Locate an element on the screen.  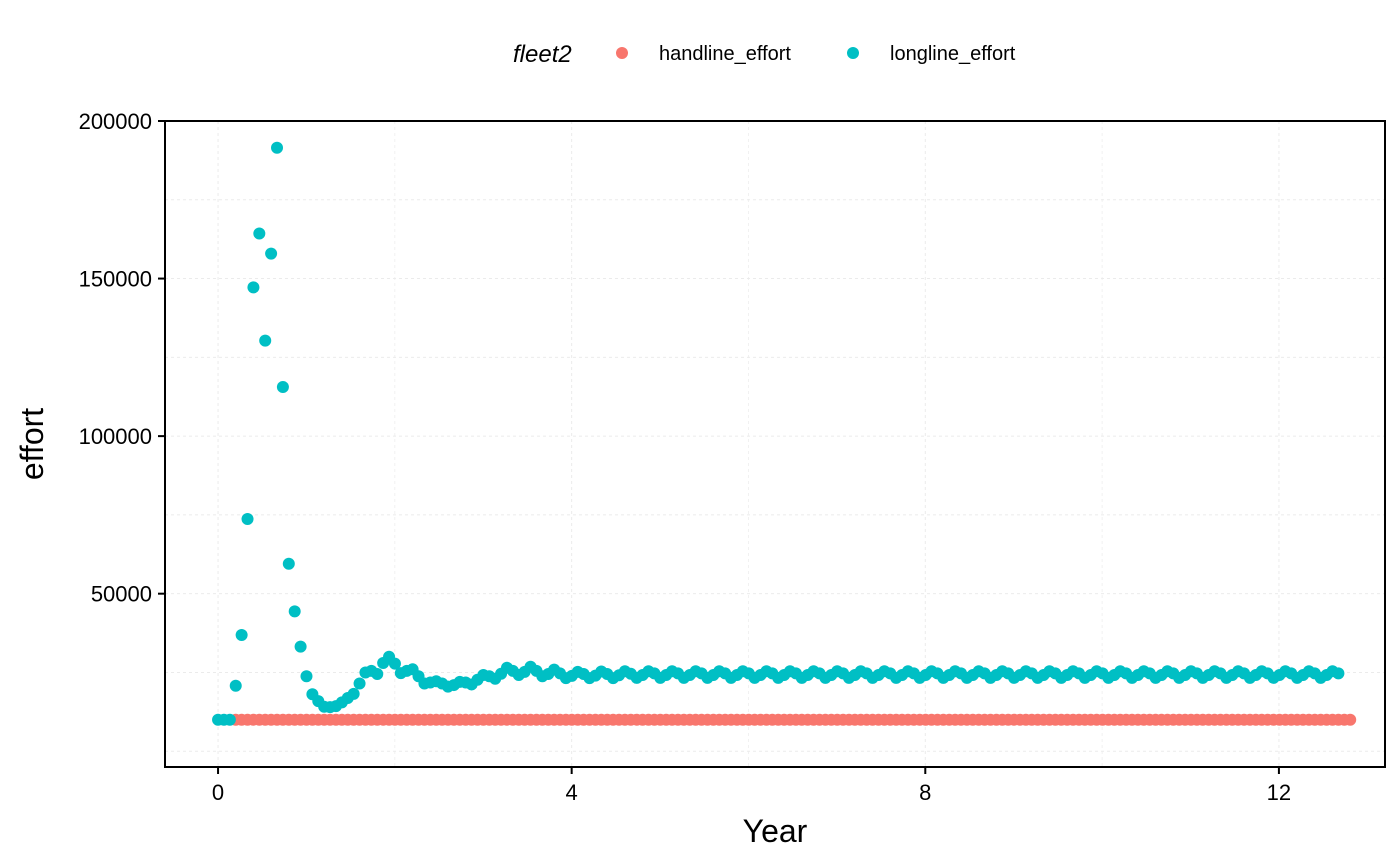
y-tick-label: 150000 is located at coordinates (115, 279).